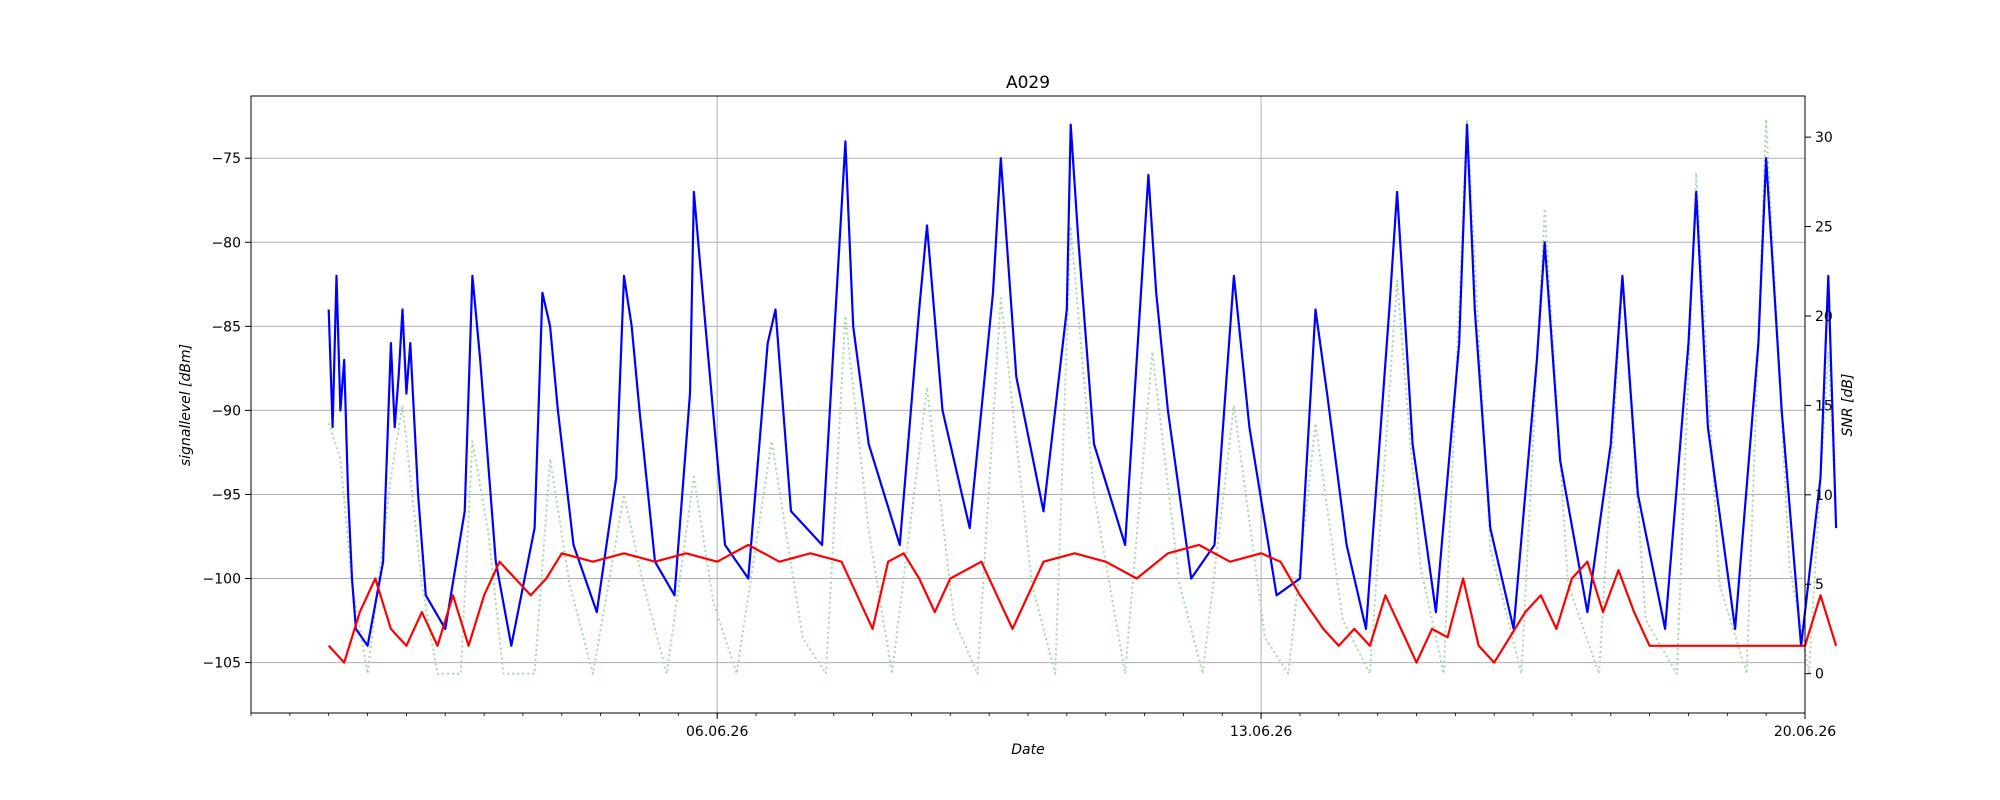  What do you see at coordinates (1824, 317) in the screenshot?
I see `y2-tick-label: 20` at bounding box center [1824, 317].